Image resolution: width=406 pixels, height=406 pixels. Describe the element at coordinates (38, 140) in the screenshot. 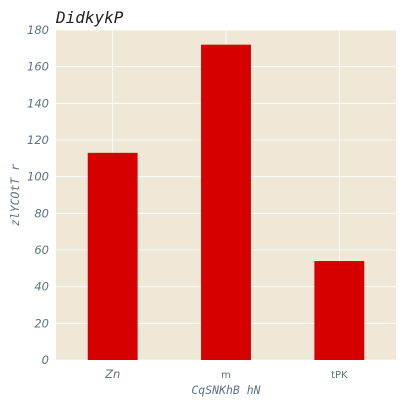

I see `y-tick-label: 120` at that location.